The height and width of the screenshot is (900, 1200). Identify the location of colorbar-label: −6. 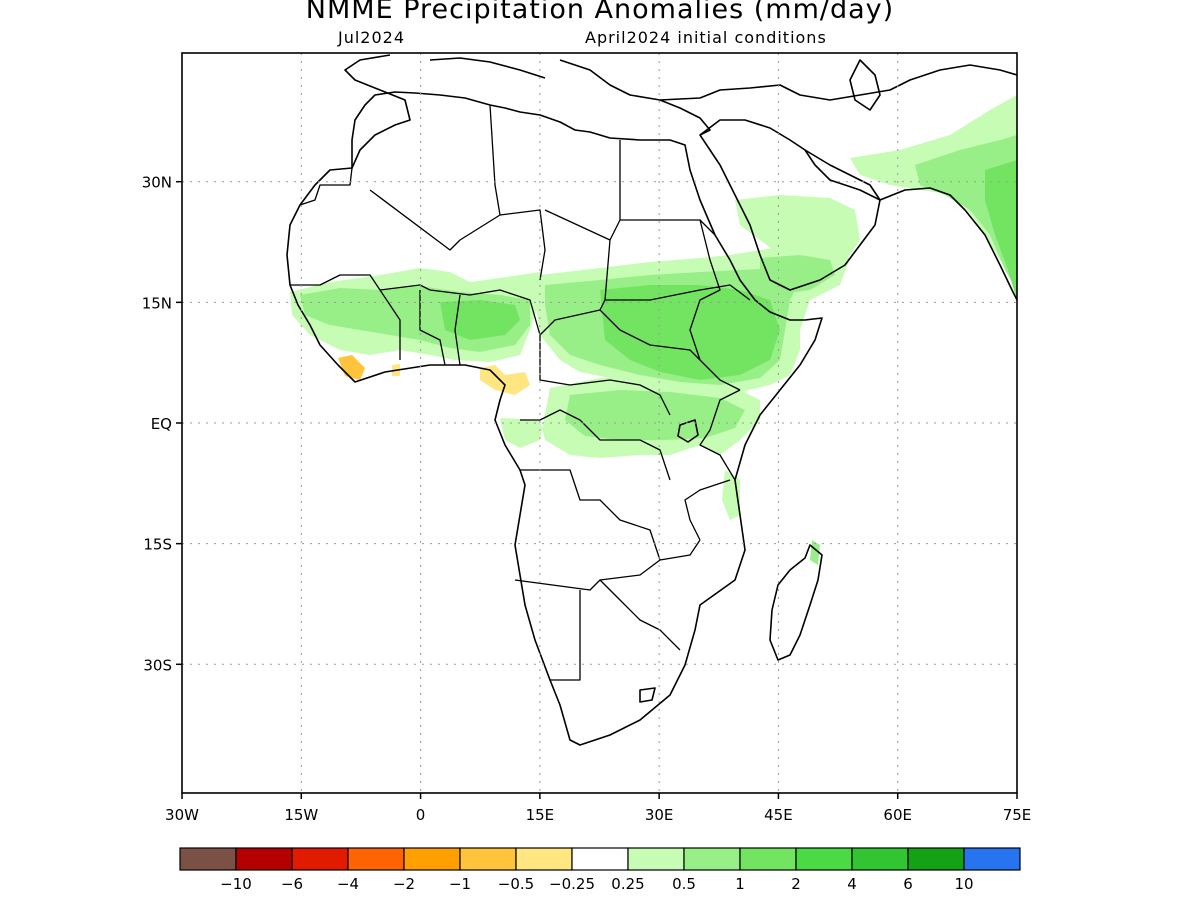
(292, 884).